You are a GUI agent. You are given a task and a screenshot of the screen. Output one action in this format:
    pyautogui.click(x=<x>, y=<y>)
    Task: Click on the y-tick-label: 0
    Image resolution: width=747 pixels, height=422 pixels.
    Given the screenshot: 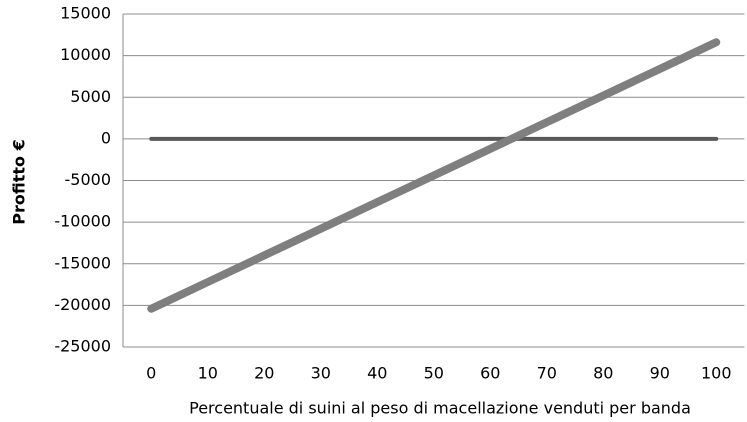 What is the action you would take?
    pyautogui.click(x=106, y=137)
    